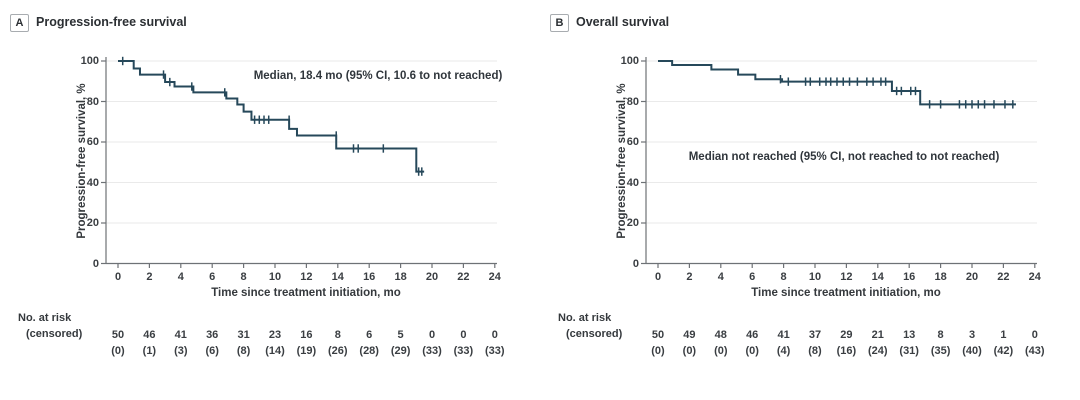 The height and width of the screenshot is (400, 1080). What do you see at coordinates (306, 351) in the screenshot?
I see `censored-count: (19)` at bounding box center [306, 351].